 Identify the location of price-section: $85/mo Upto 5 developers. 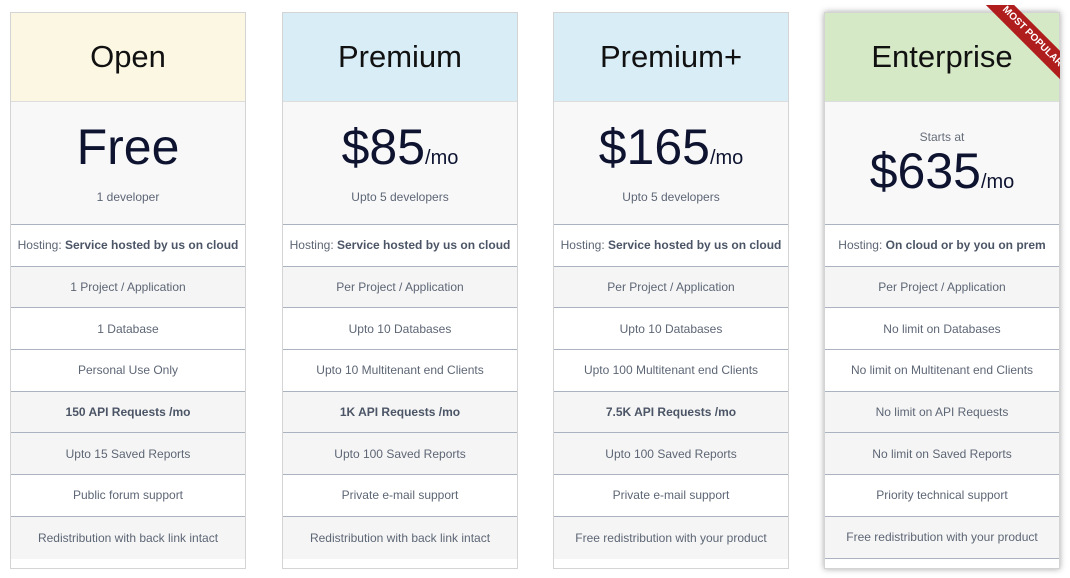
(400, 163).